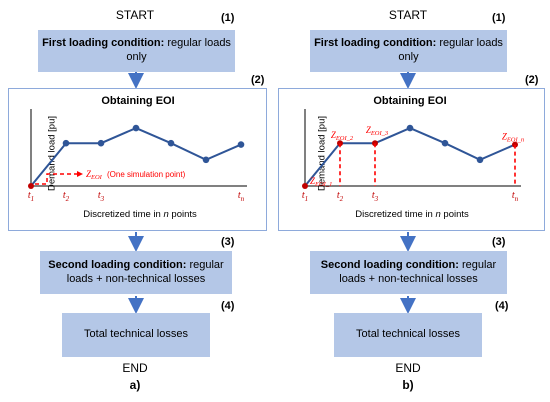  I want to click on z-eoi-n-label: ZEOI_n, so click(513, 138).